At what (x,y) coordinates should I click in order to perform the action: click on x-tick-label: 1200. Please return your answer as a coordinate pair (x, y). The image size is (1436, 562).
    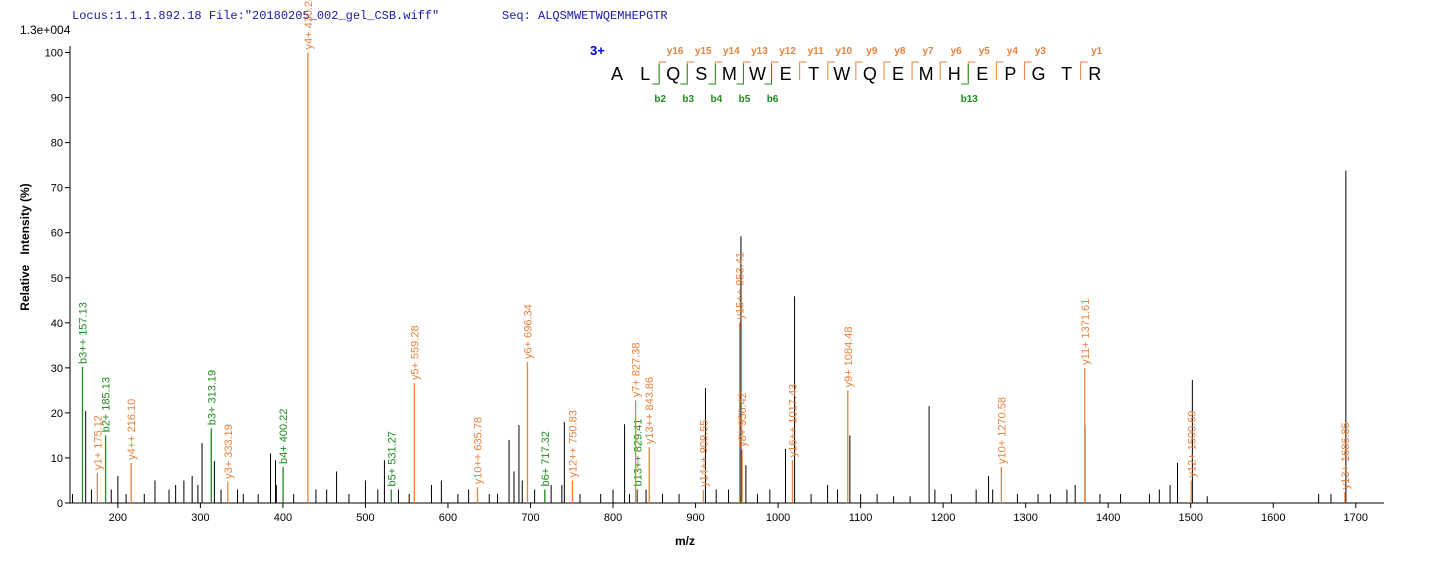
    Looking at the image, I should click on (943, 518).